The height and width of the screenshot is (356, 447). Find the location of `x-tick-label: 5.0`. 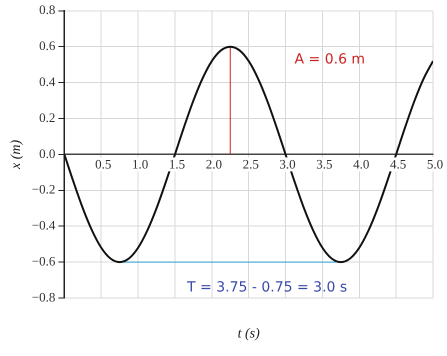

x-tick-label: 5.0 is located at coordinates (435, 164).